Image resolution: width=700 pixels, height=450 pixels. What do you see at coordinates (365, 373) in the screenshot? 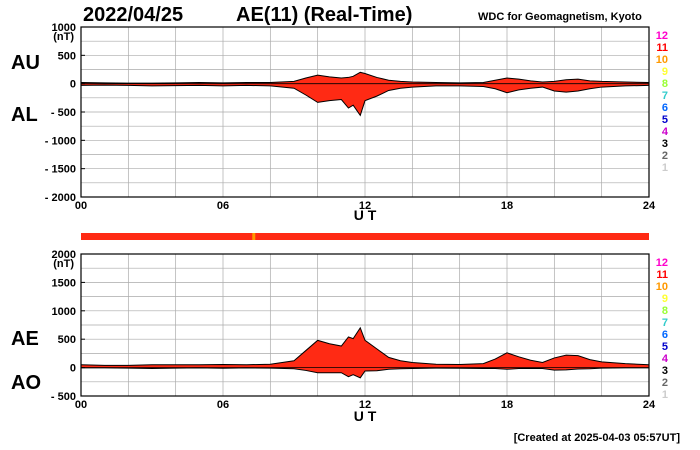
I see `series-line-ao` at bounding box center [365, 373].